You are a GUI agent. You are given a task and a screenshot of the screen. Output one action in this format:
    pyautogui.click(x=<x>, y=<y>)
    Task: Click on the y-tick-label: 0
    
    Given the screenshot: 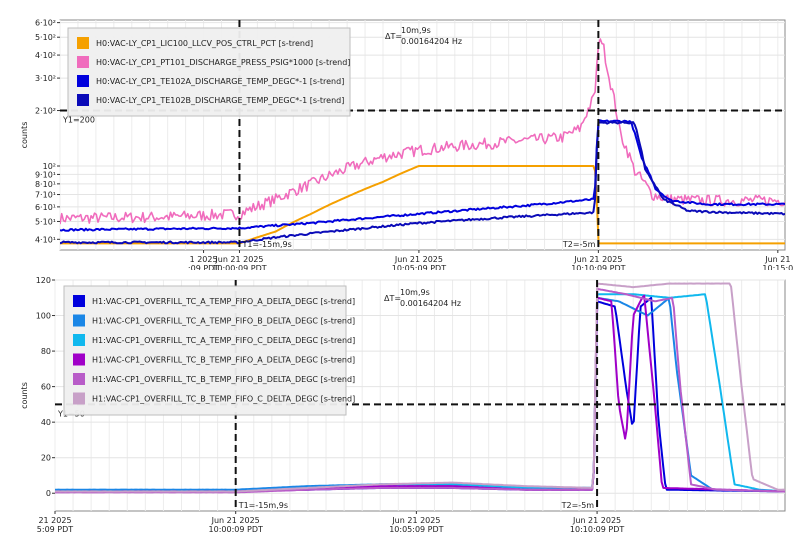 What is the action you would take?
    pyautogui.click(x=48, y=493)
    